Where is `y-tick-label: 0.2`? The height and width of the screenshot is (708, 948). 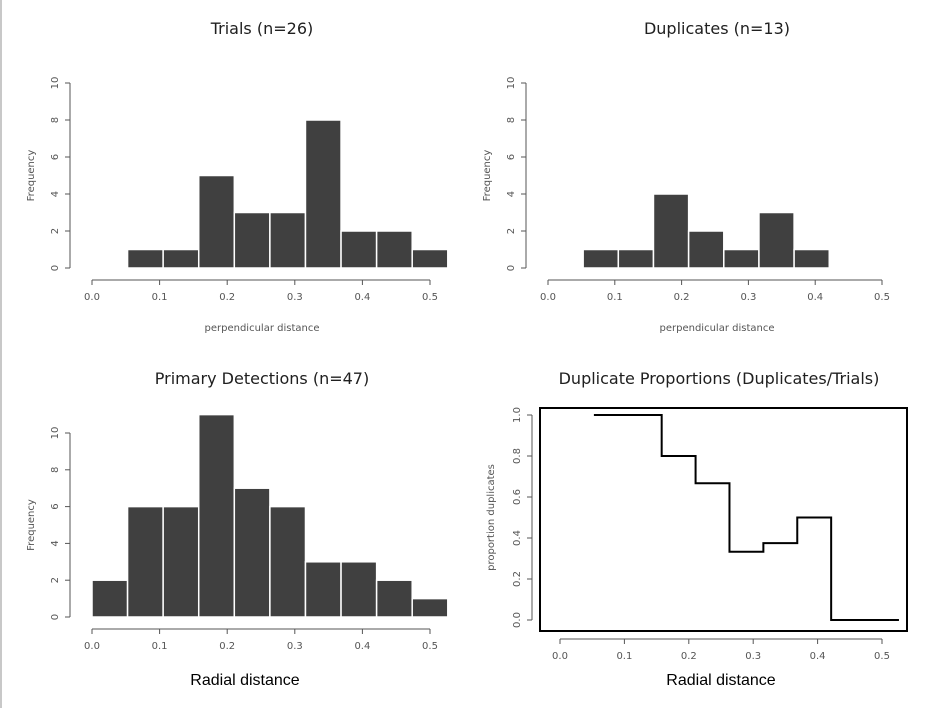
y-tick-label: 0.2 is located at coordinates (517, 579).